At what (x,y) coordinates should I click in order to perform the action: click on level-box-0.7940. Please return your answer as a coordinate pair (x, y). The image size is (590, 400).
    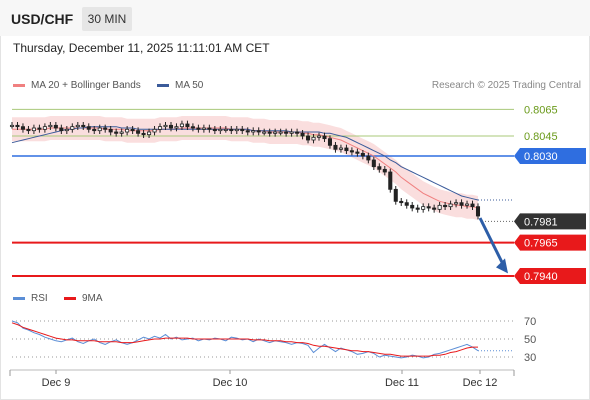
    Looking at the image, I should click on (550, 276).